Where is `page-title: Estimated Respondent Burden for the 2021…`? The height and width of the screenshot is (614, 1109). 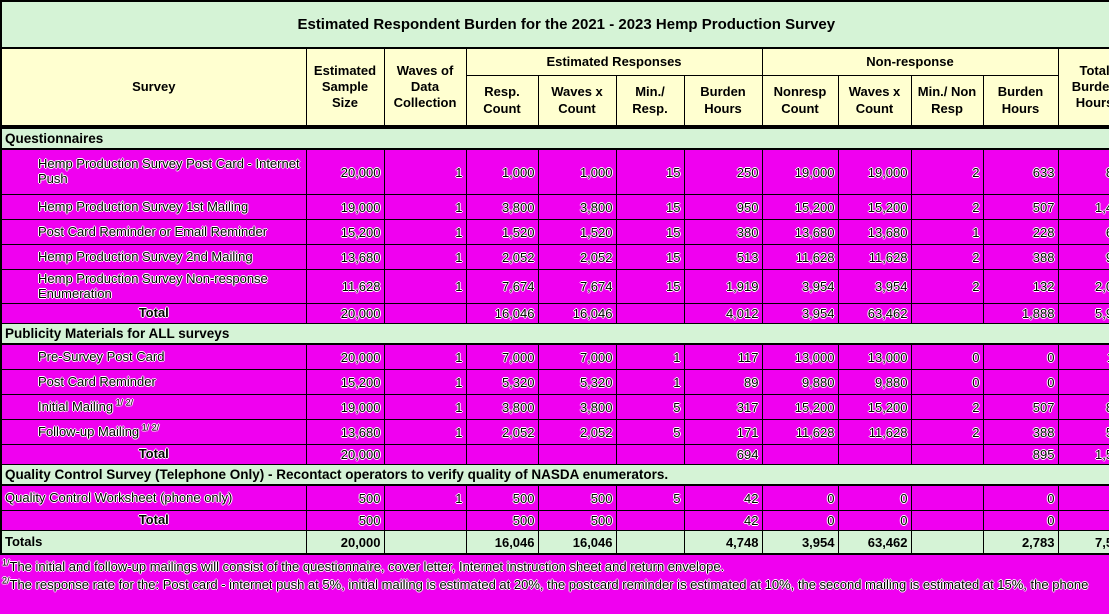 page-title: Estimated Respondent Burden for the 2021… is located at coordinates (554, 24).